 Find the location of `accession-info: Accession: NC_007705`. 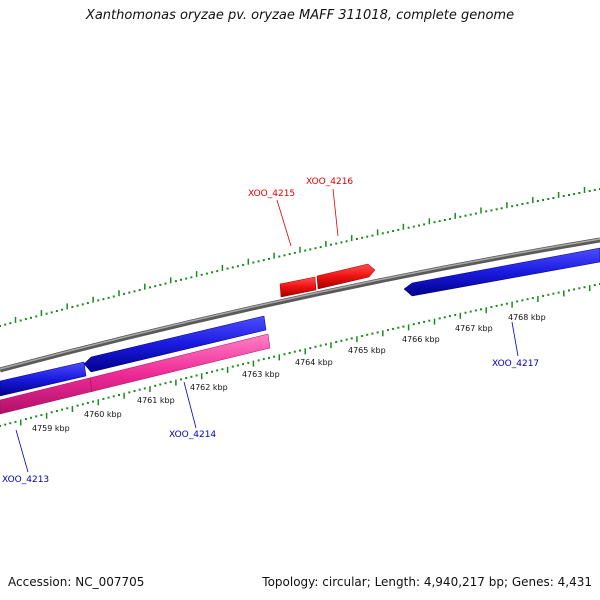

accession-info: Accession: NC_007705 is located at coordinates (76, 582).